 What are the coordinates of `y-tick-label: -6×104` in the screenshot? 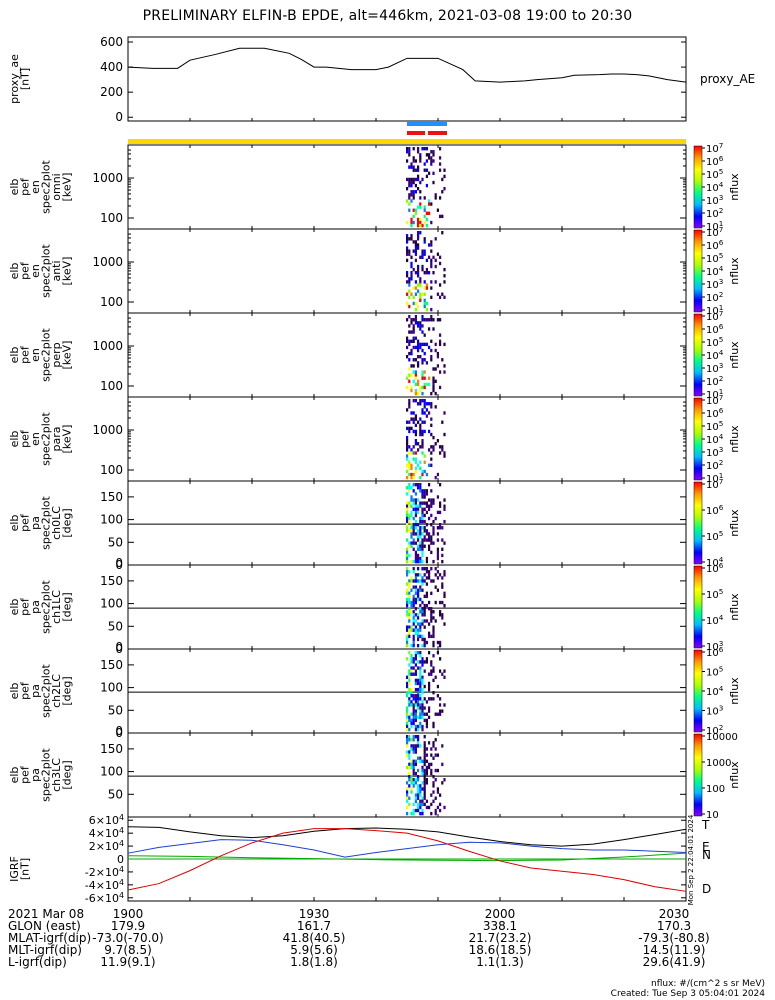 It's located at (104, 898).